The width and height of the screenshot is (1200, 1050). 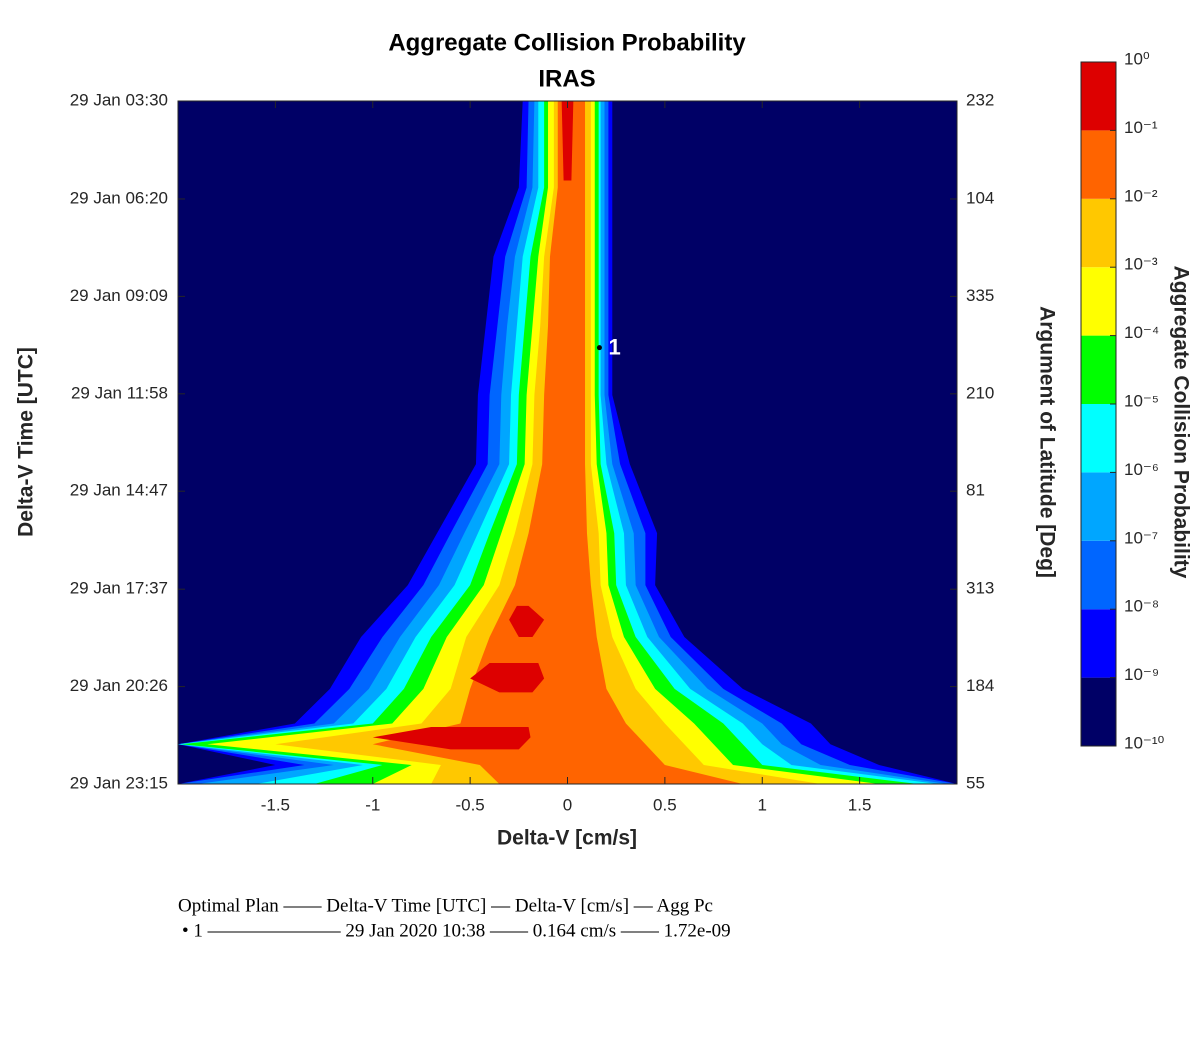 What do you see at coordinates (1141, 606) in the screenshot?
I see `colorbar-tick-label: 10⁻⁸` at bounding box center [1141, 606].